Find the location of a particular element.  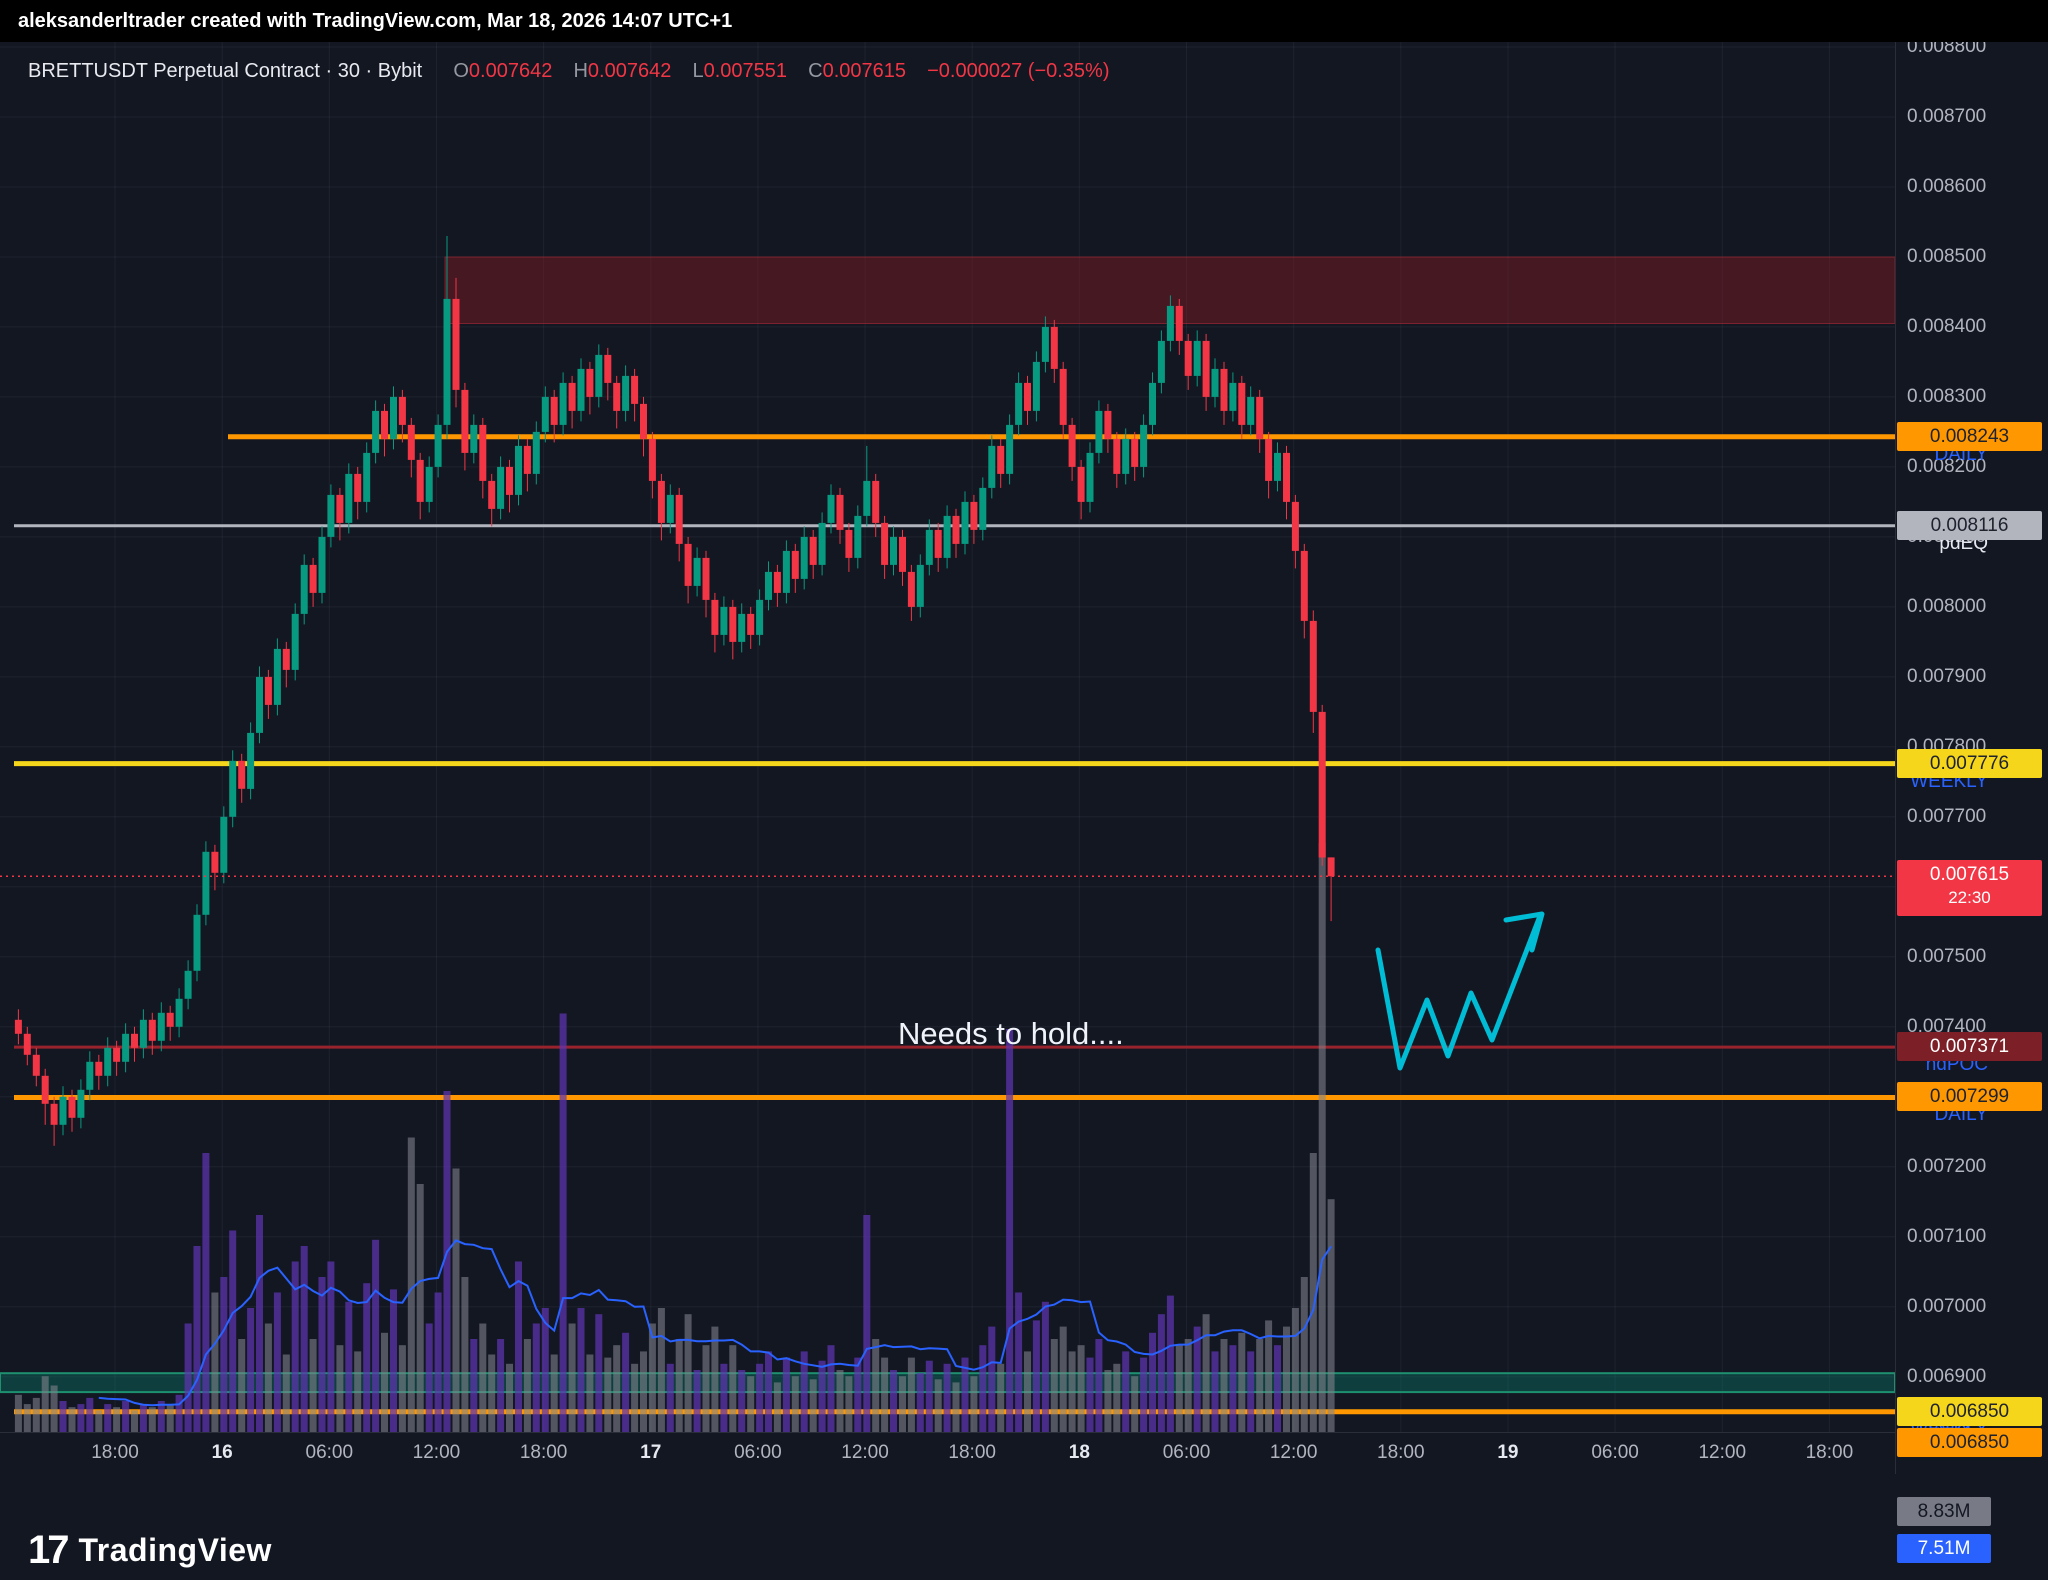

time-tick-label: 18 is located at coordinates (1079, 1452).